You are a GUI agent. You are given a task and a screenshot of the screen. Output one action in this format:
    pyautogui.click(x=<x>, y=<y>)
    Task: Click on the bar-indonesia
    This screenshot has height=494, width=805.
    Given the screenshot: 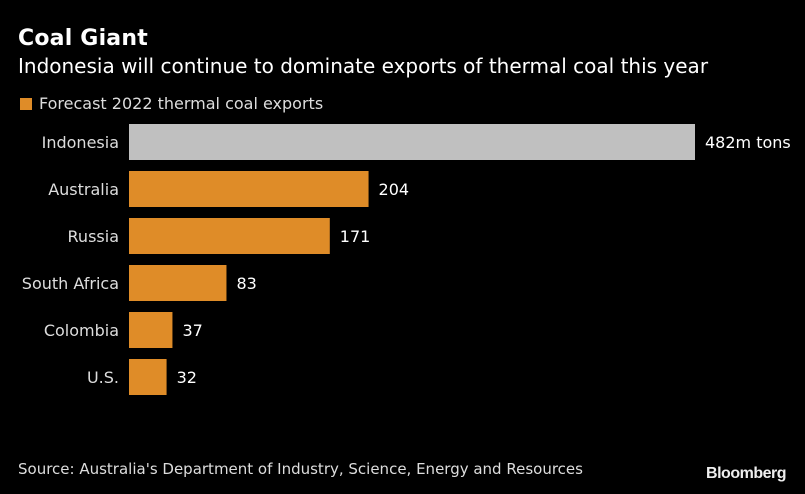 What is the action you would take?
    pyautogui.click(x=412, y=142)
    